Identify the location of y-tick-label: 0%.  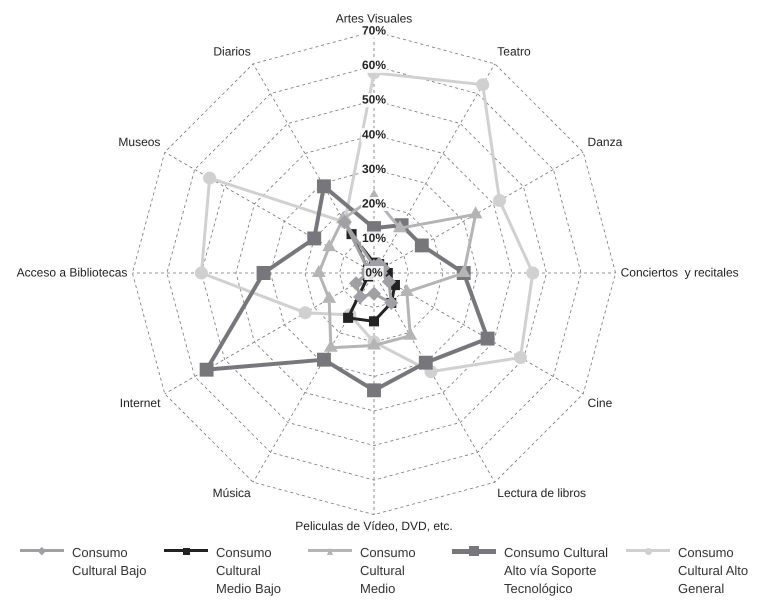
(374, 272).